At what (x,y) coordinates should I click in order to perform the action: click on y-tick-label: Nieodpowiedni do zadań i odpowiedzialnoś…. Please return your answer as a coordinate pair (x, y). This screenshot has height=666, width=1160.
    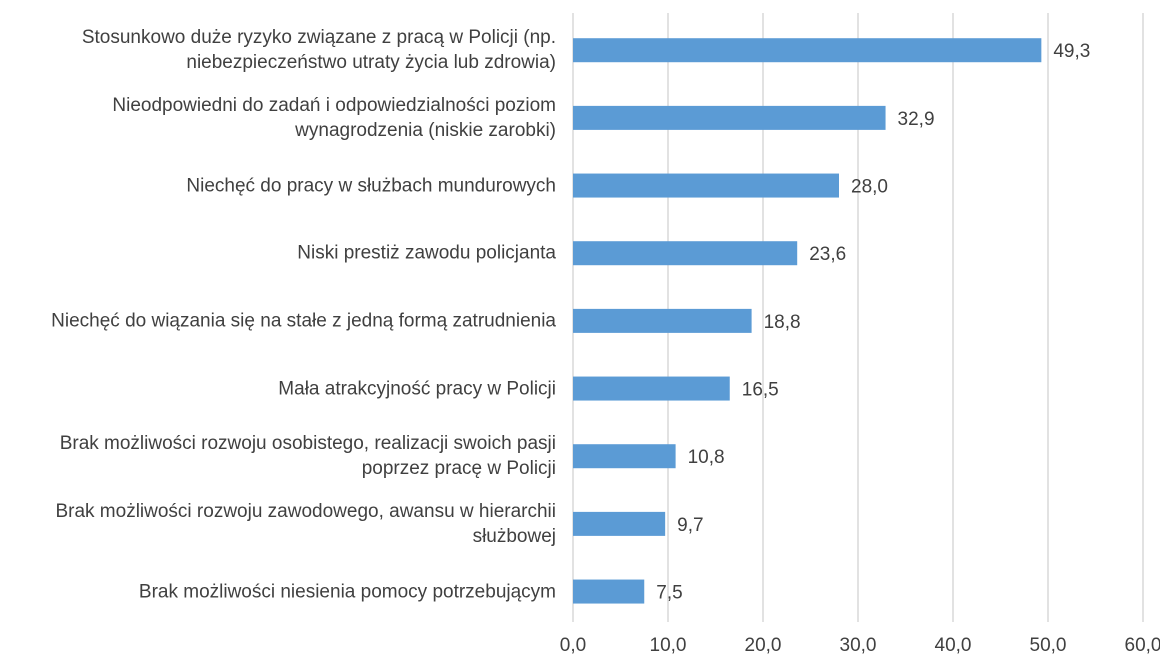
    Looking at the image, I should click on (334, 117).